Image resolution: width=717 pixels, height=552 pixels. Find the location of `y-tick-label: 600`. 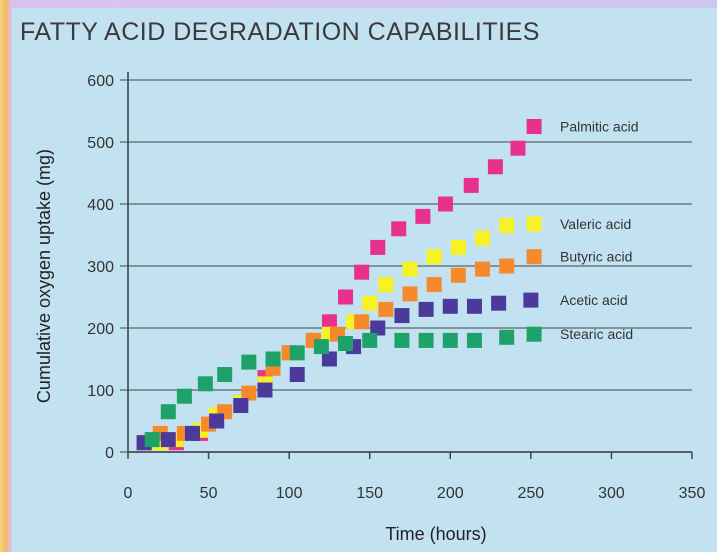

y-tick-label: 600 is located at coordinates (100, 81).